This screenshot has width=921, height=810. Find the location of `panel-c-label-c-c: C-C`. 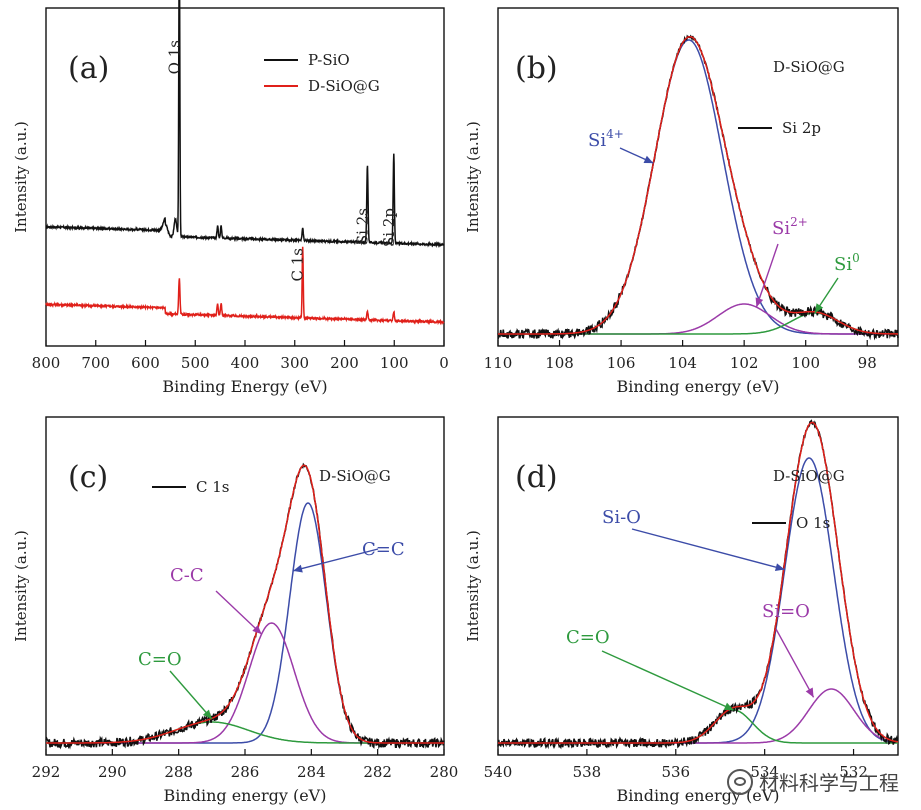

panel-c-label-c-c: C-C is located at coordinates (187, 575).